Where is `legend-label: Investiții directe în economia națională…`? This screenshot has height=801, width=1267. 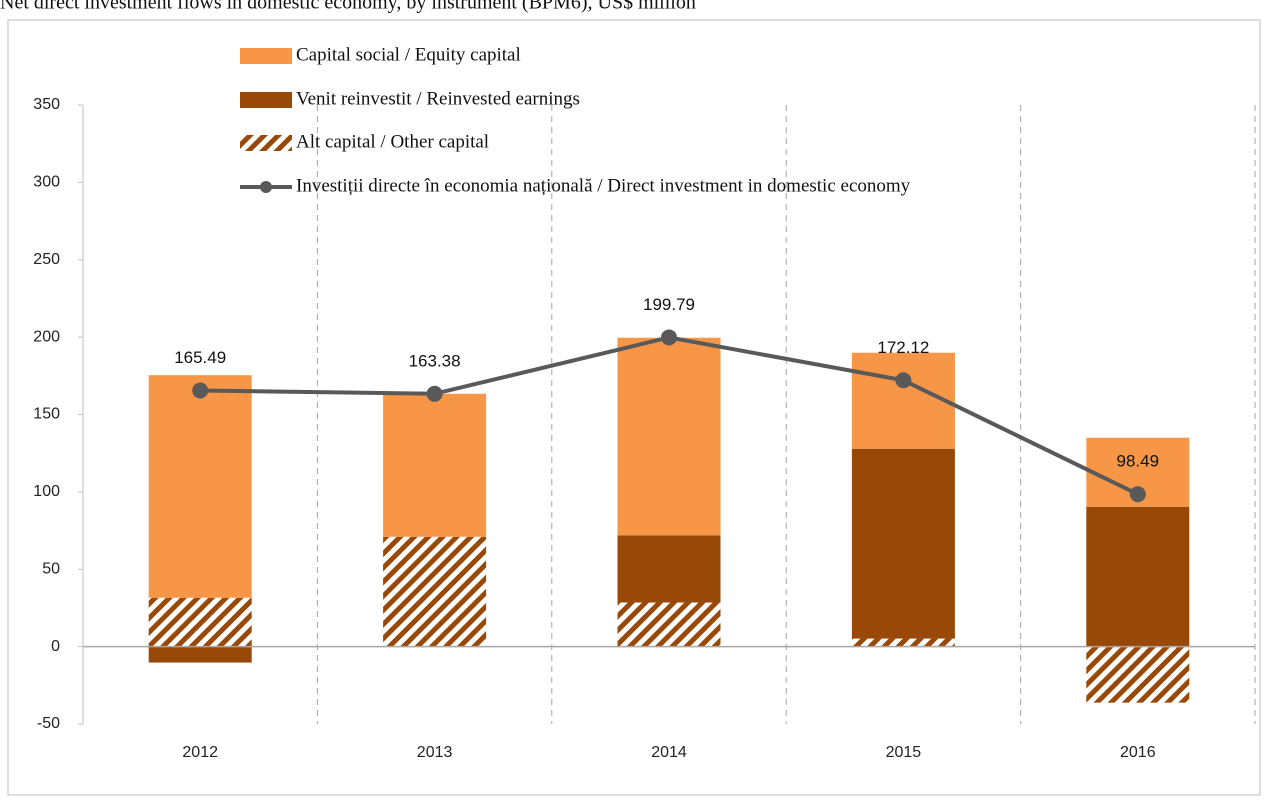
legend-label: Investiții directe în economia națională… is located at coordinates (603, 185).